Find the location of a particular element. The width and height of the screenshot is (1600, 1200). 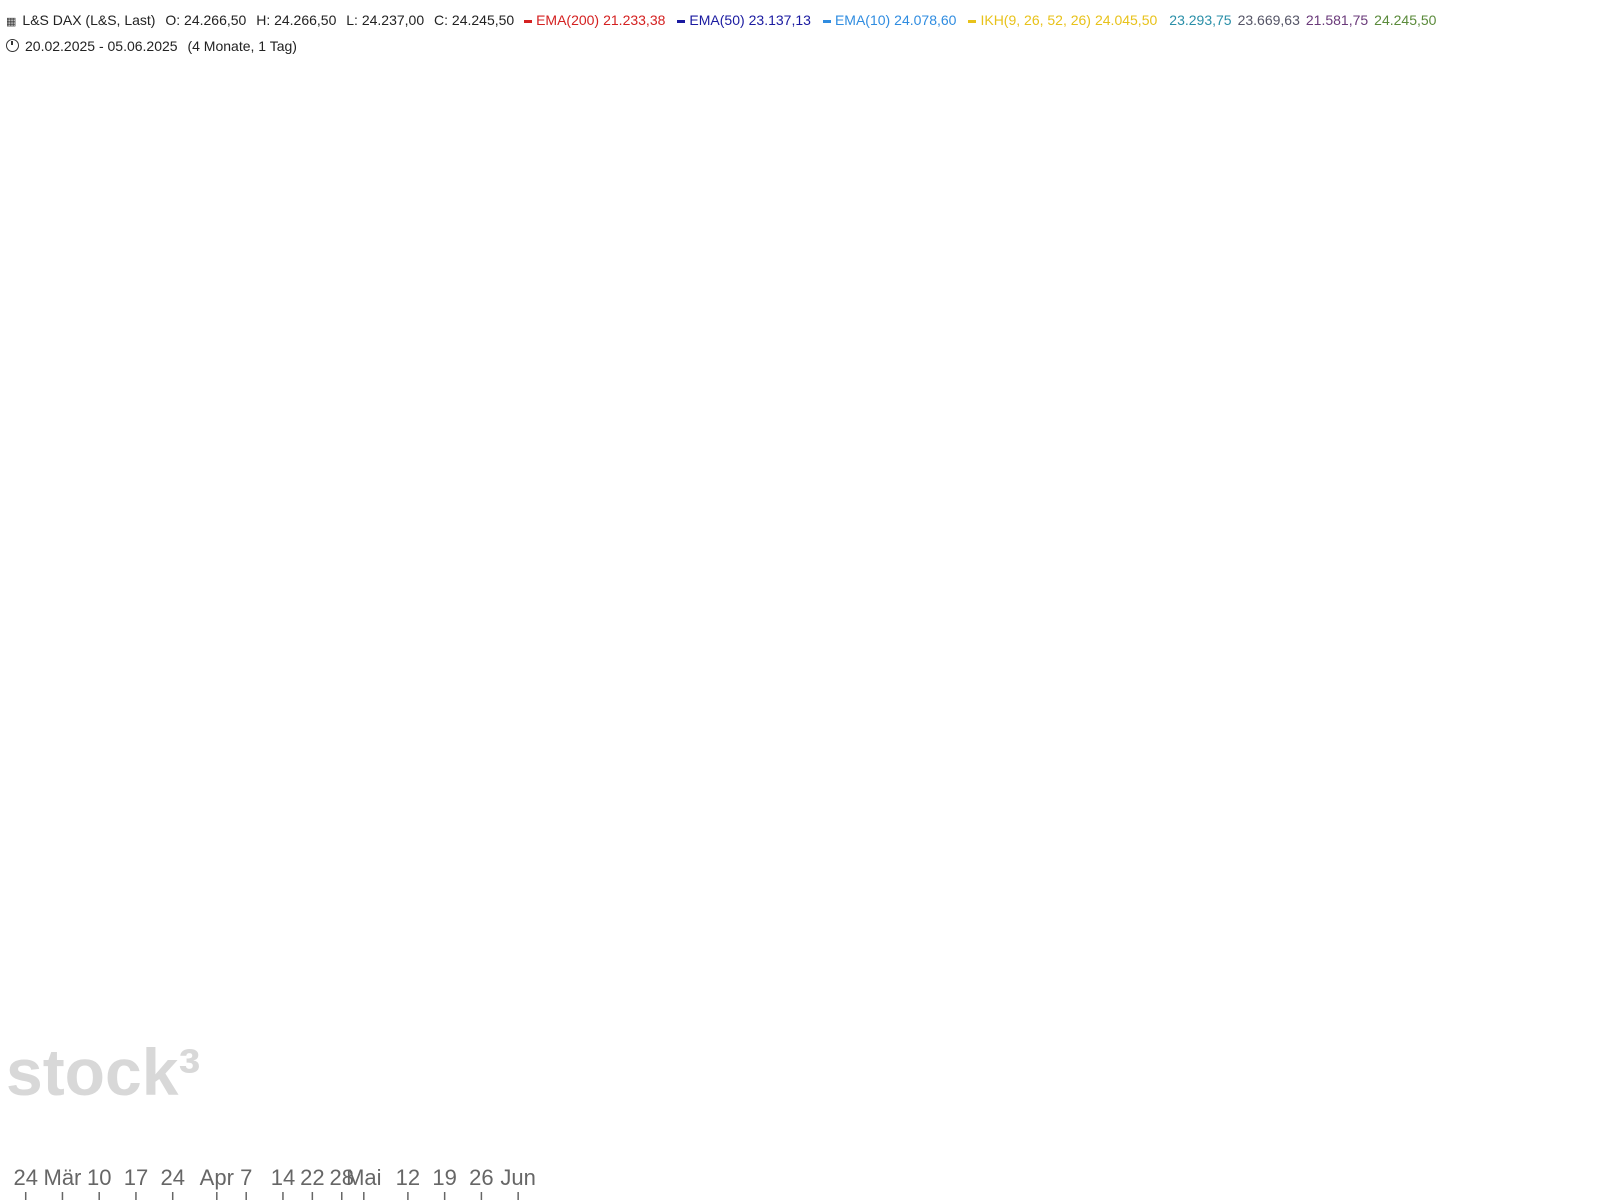

x-tick-label: 19 is located at coordinates (444, 1177).